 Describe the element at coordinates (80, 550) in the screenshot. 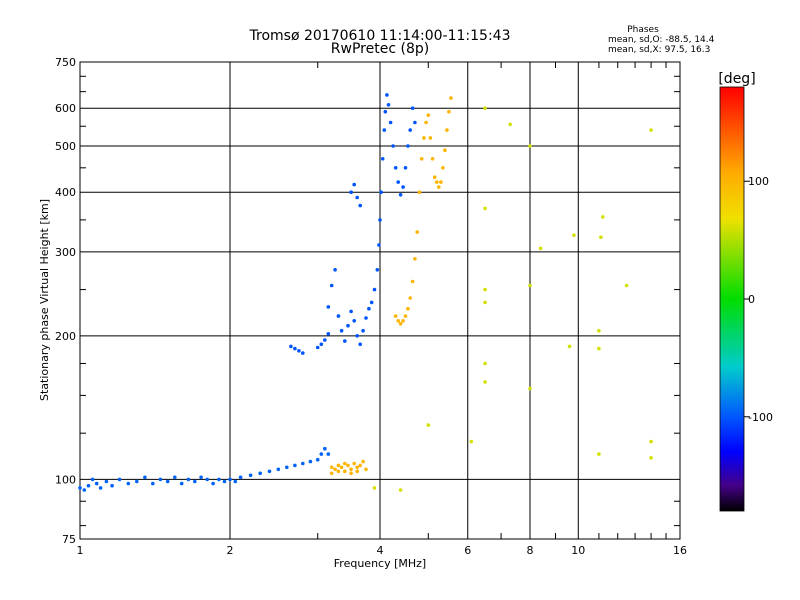

I see `x-tick-label: 1` at that location.